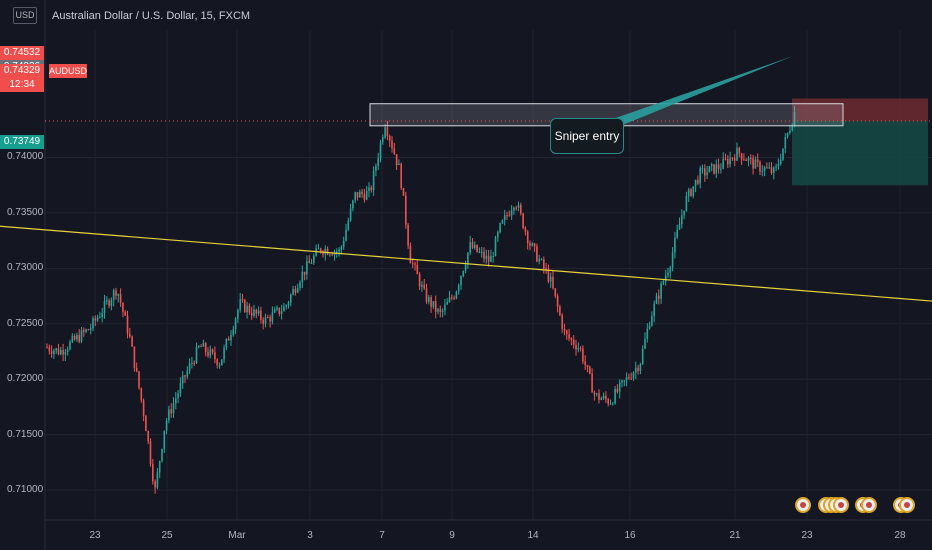  I want to click on symbol-tag: AUDUSD, so click(68, 71).